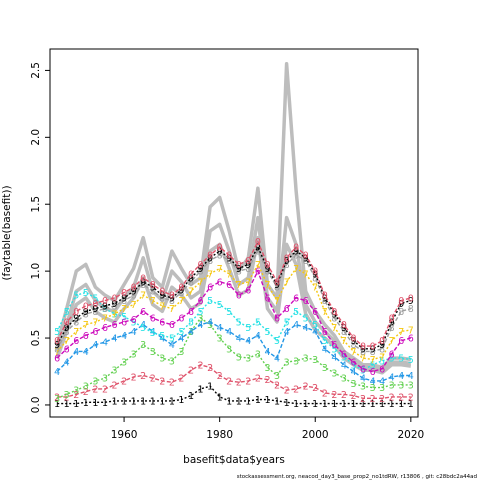 The width and height of the screenshot is (480, 480). Describe the element at coordinates (219, 435) in the screenshot. I see `x-tick-label: 1980` at that location.